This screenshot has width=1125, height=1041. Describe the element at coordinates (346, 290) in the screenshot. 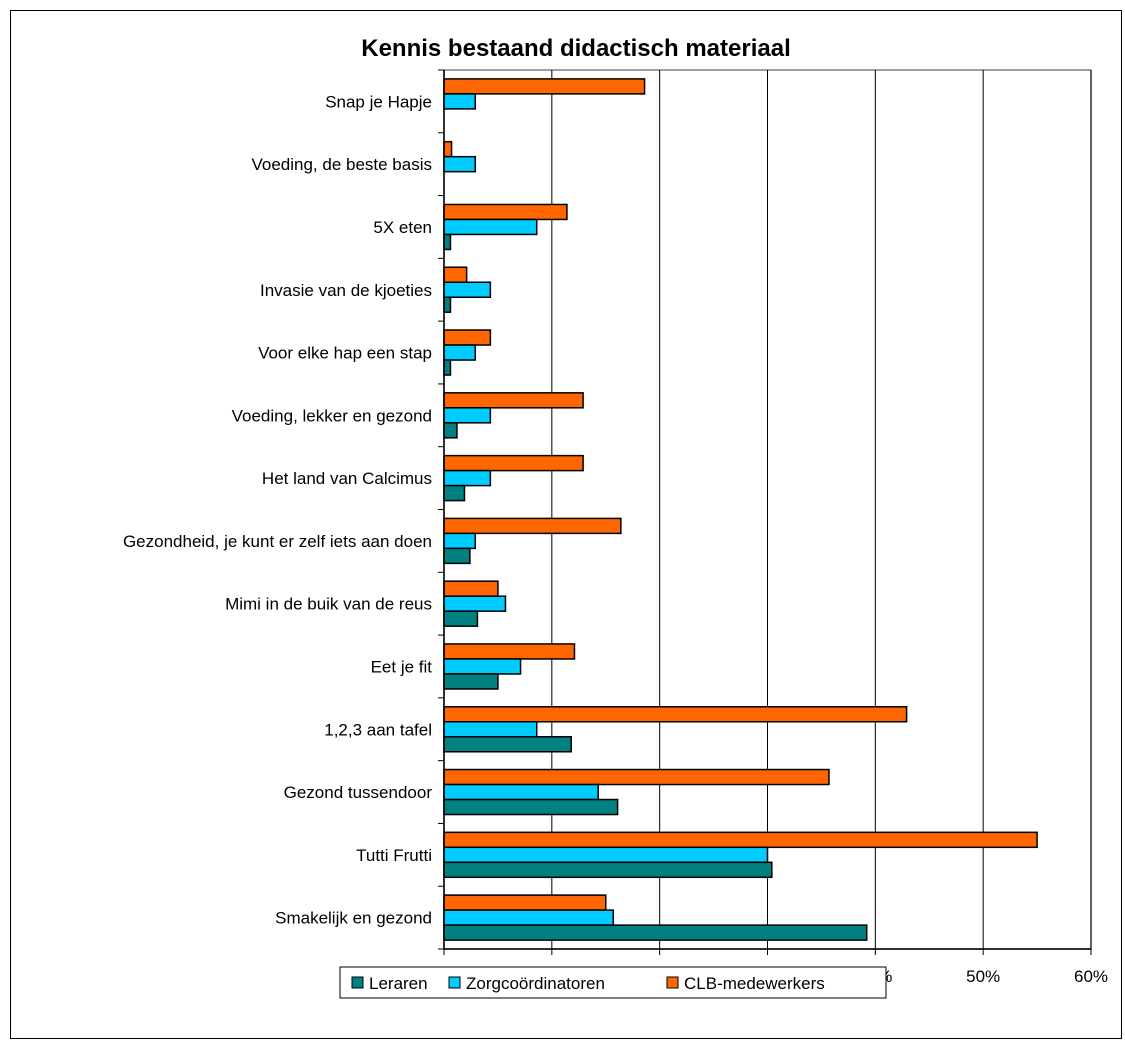

I see `category-label: Invasie van de kjoeties` at that location.